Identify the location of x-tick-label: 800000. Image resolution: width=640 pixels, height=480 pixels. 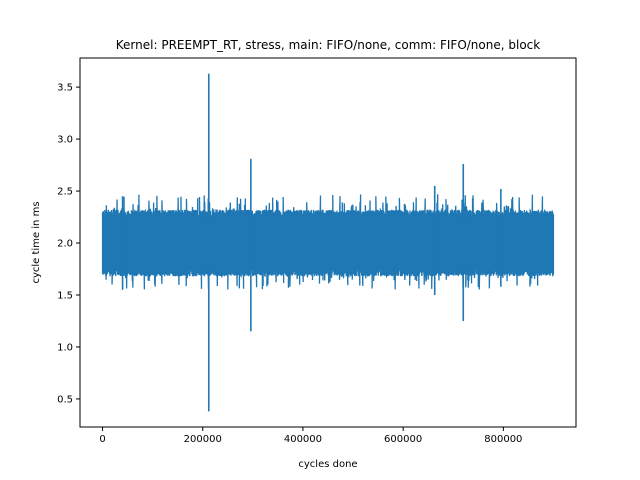
(503, 439).